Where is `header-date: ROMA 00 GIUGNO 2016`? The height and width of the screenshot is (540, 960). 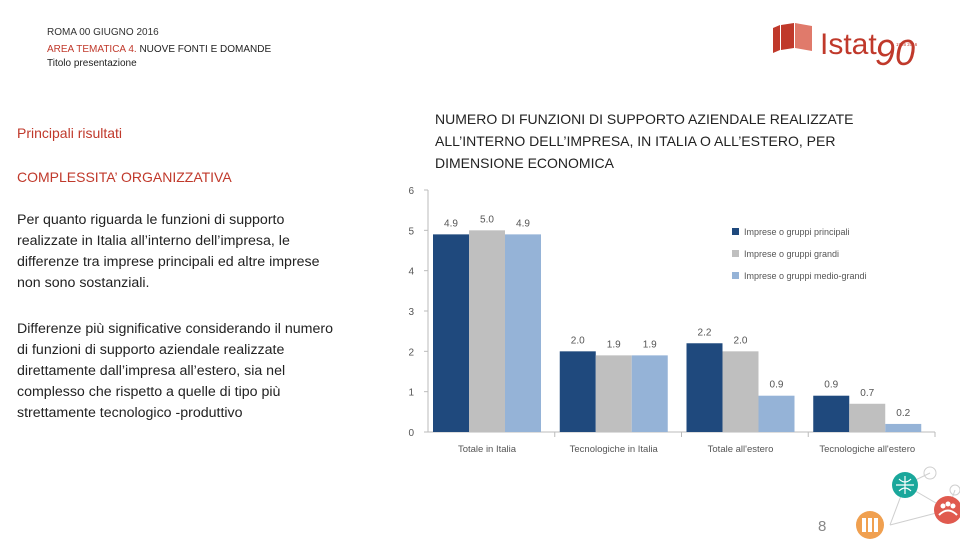
header-date: ROMA 00 GIUGNO 2016 is located at coordinates (103, 32).